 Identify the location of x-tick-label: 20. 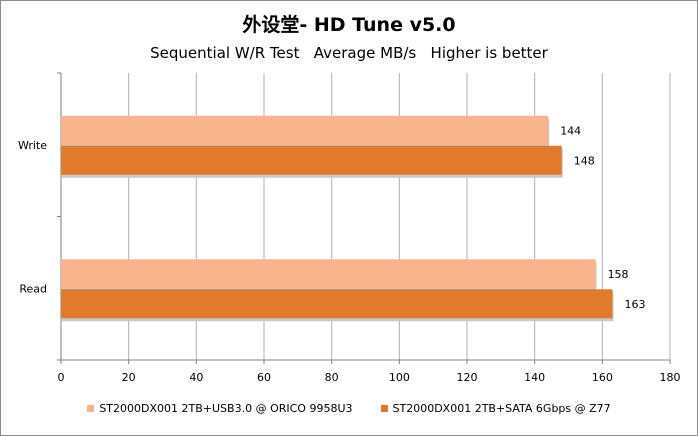
(129, 377).